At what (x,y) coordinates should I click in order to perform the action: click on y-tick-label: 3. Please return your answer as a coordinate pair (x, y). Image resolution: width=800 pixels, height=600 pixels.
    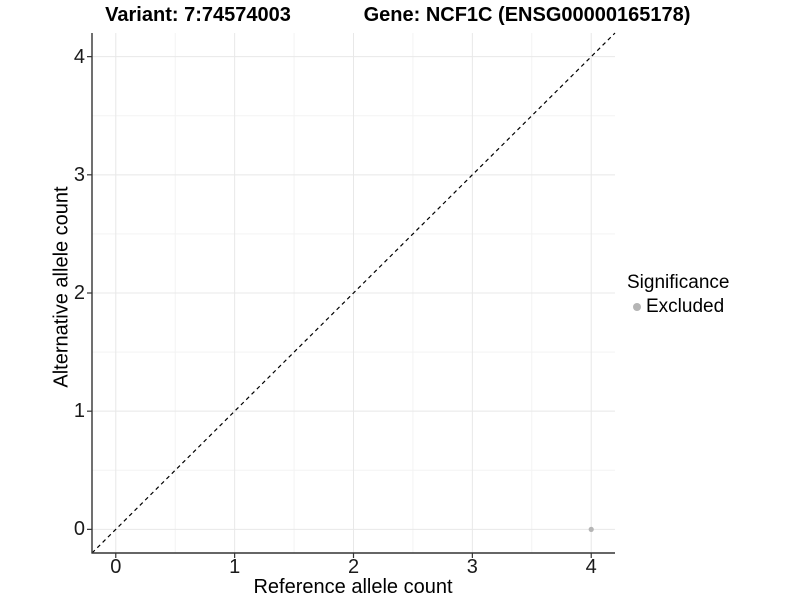
    Looking at the image, I should click on (79, 174).